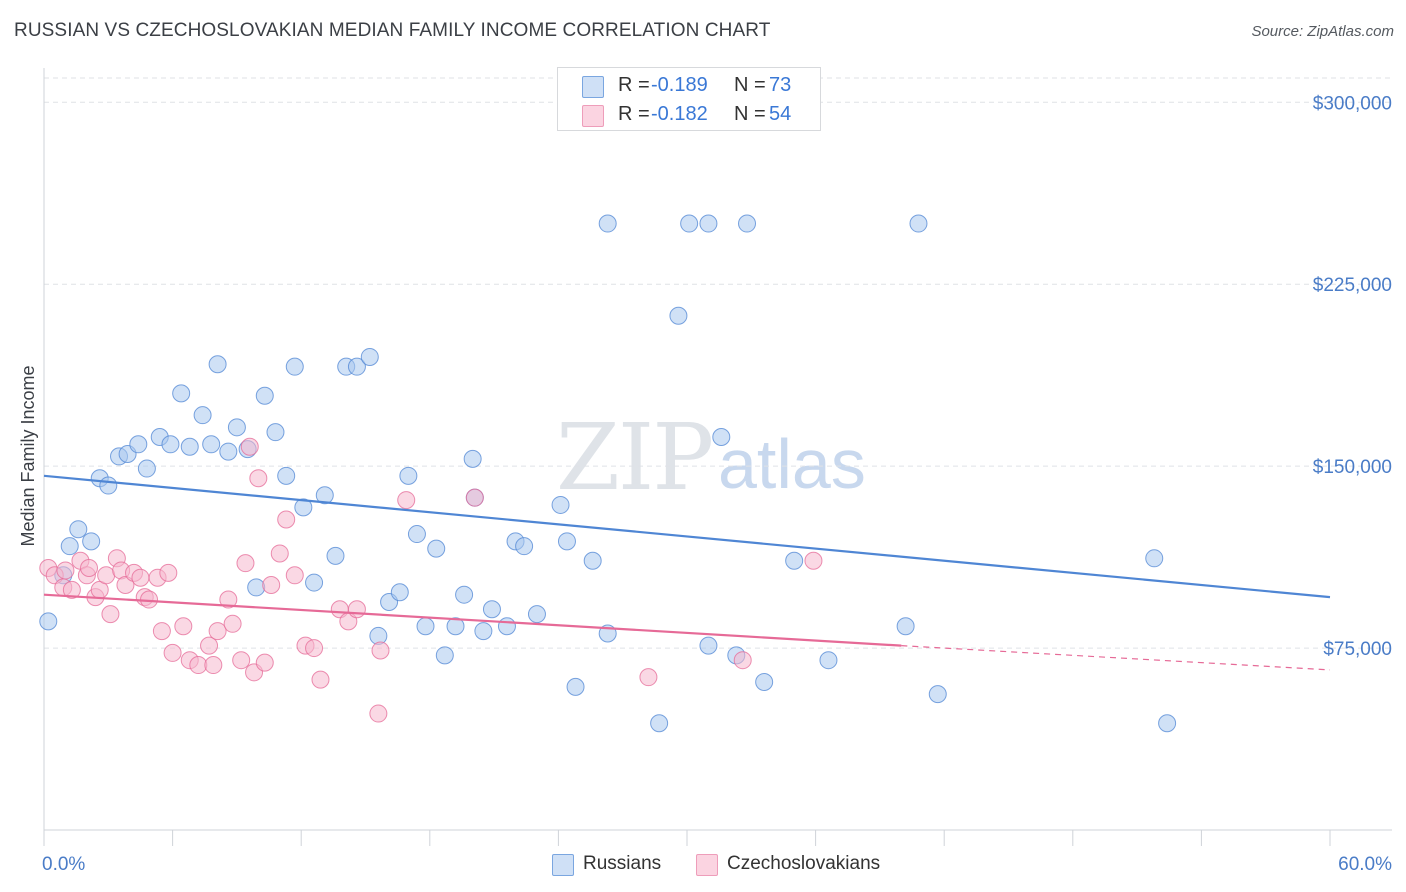 This screenshot has width=1406, height=892. Describe the element at coordinates (780, 85) in the screenshot. I see `n-value: 73` at that location.